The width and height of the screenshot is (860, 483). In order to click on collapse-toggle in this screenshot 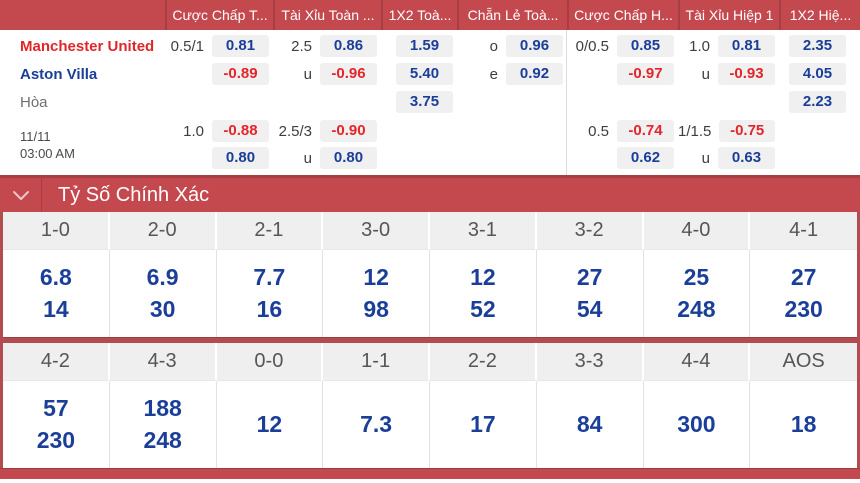, I will do `click(20, 195)`.